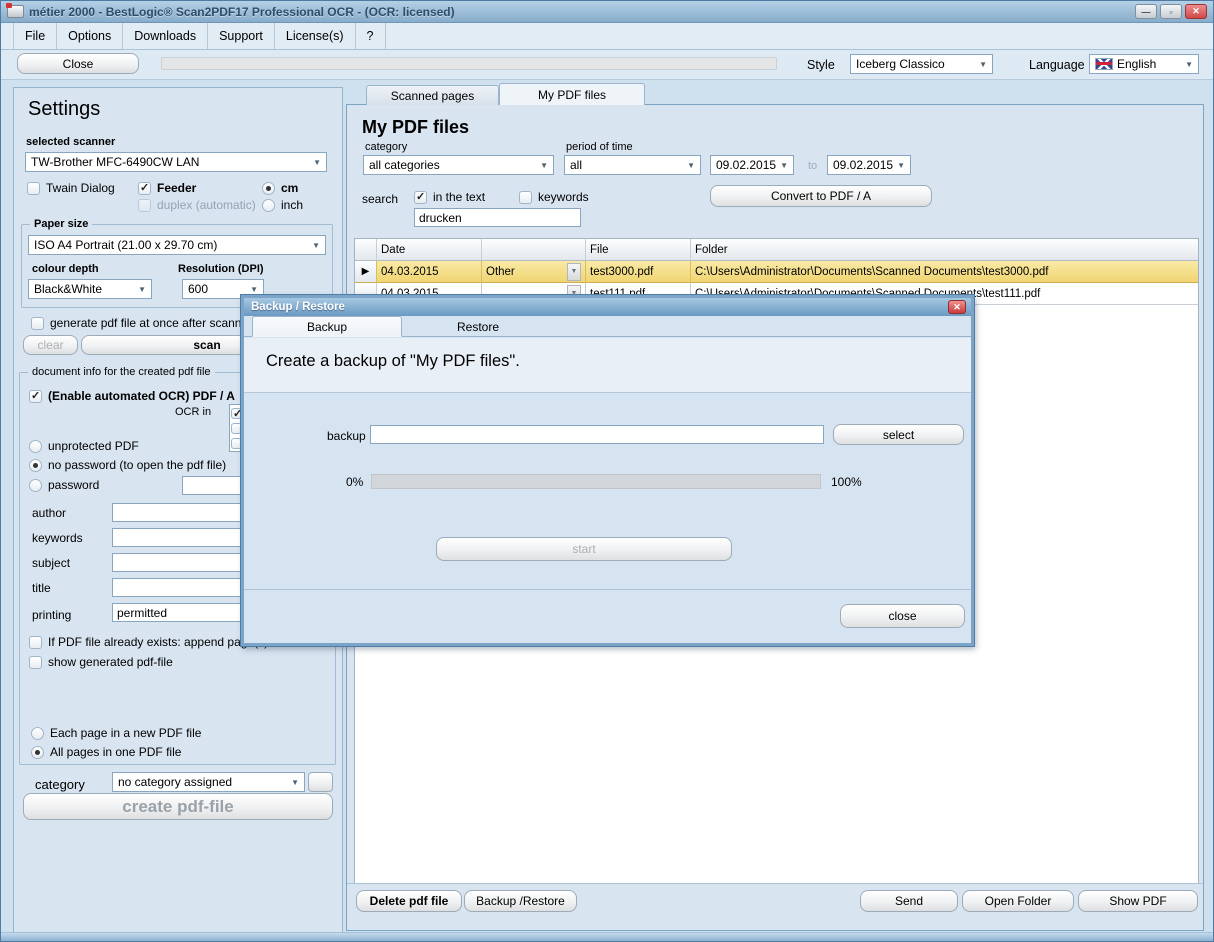  What do you see at coordinates (71, 142) in the screenshot?
I see `selected-scanner-label: selected scanner` at bounding box center [71, 142].